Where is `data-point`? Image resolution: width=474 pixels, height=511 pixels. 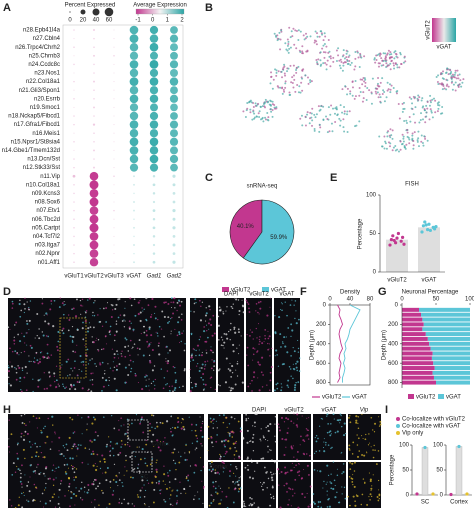
data-point is located at coordinates (422, 232).